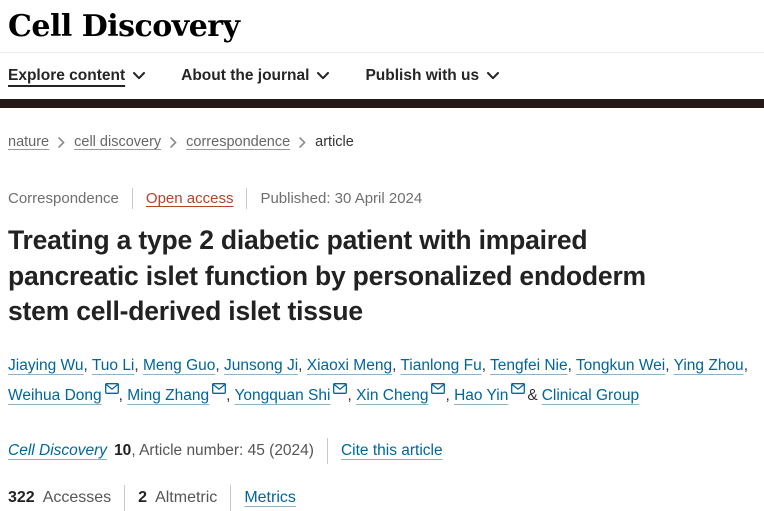 This screenshot has height=511, width=764. What do you see at coordinates (481, 395) in the screenshot?
I see `author-link: Hao Yin` at bounding box center [481, 395].